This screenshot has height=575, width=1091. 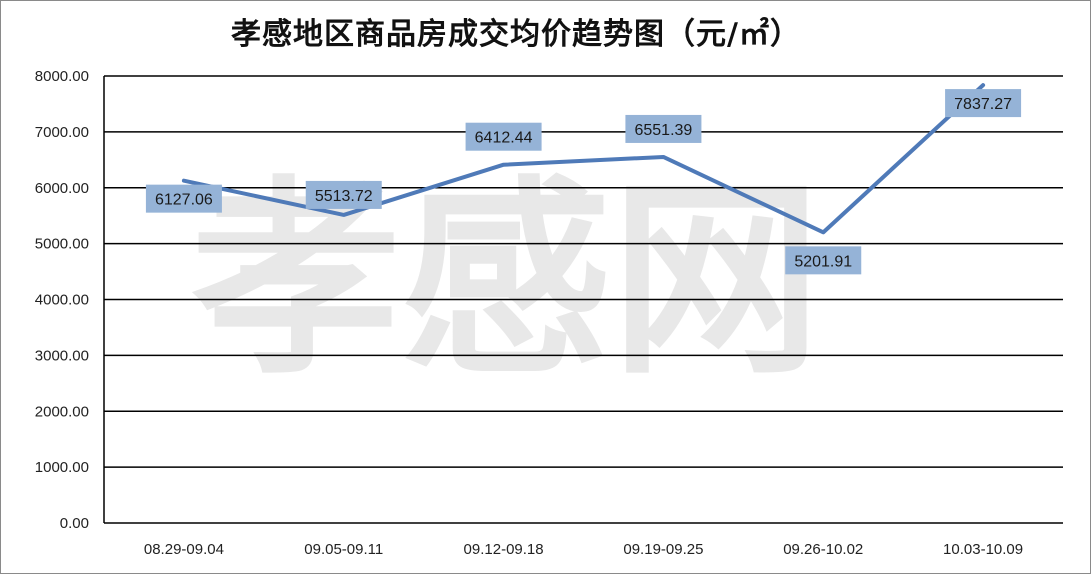 I want to click on data-label: 7837.27, so click(x=983, y=103).